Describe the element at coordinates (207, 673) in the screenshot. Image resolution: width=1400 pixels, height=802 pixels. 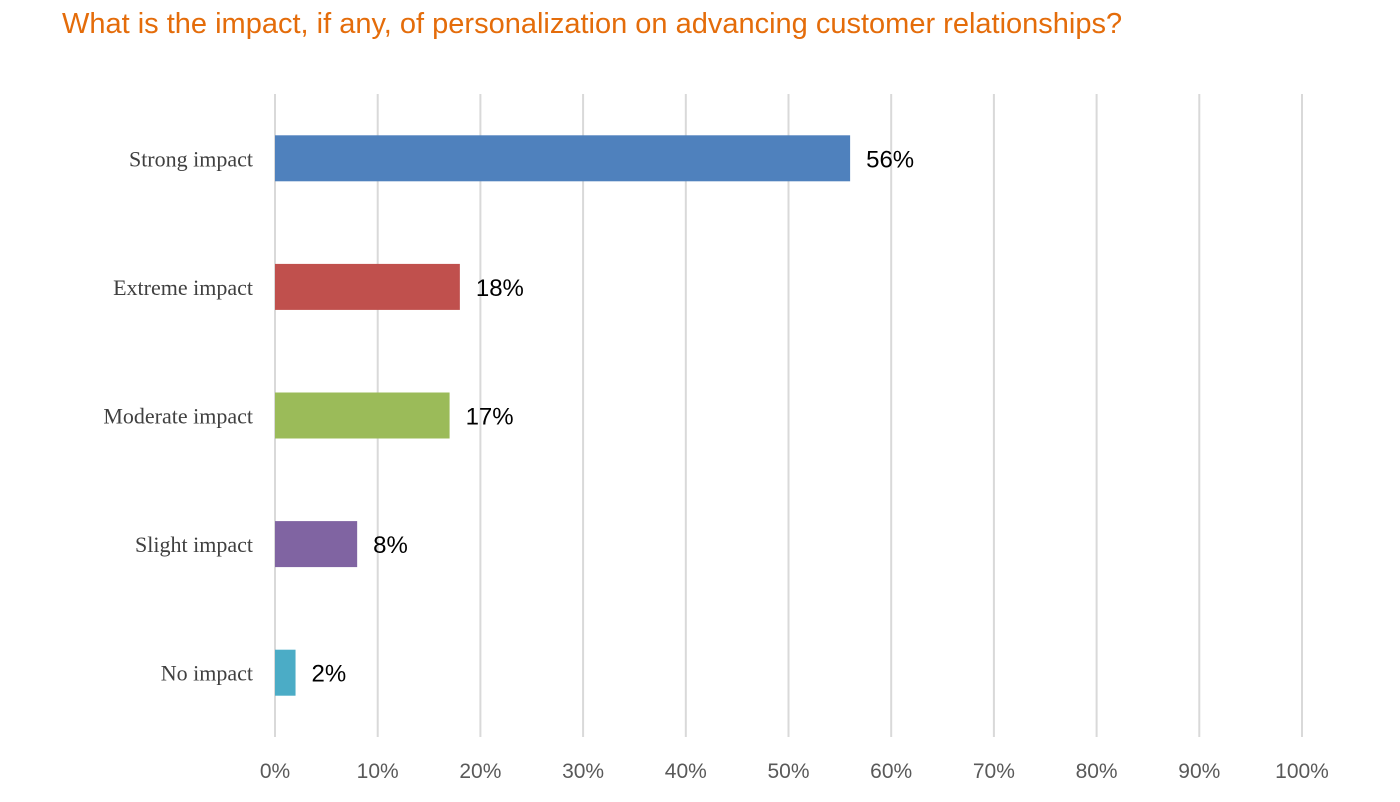
I see `category-label-4: No impact` at that location.